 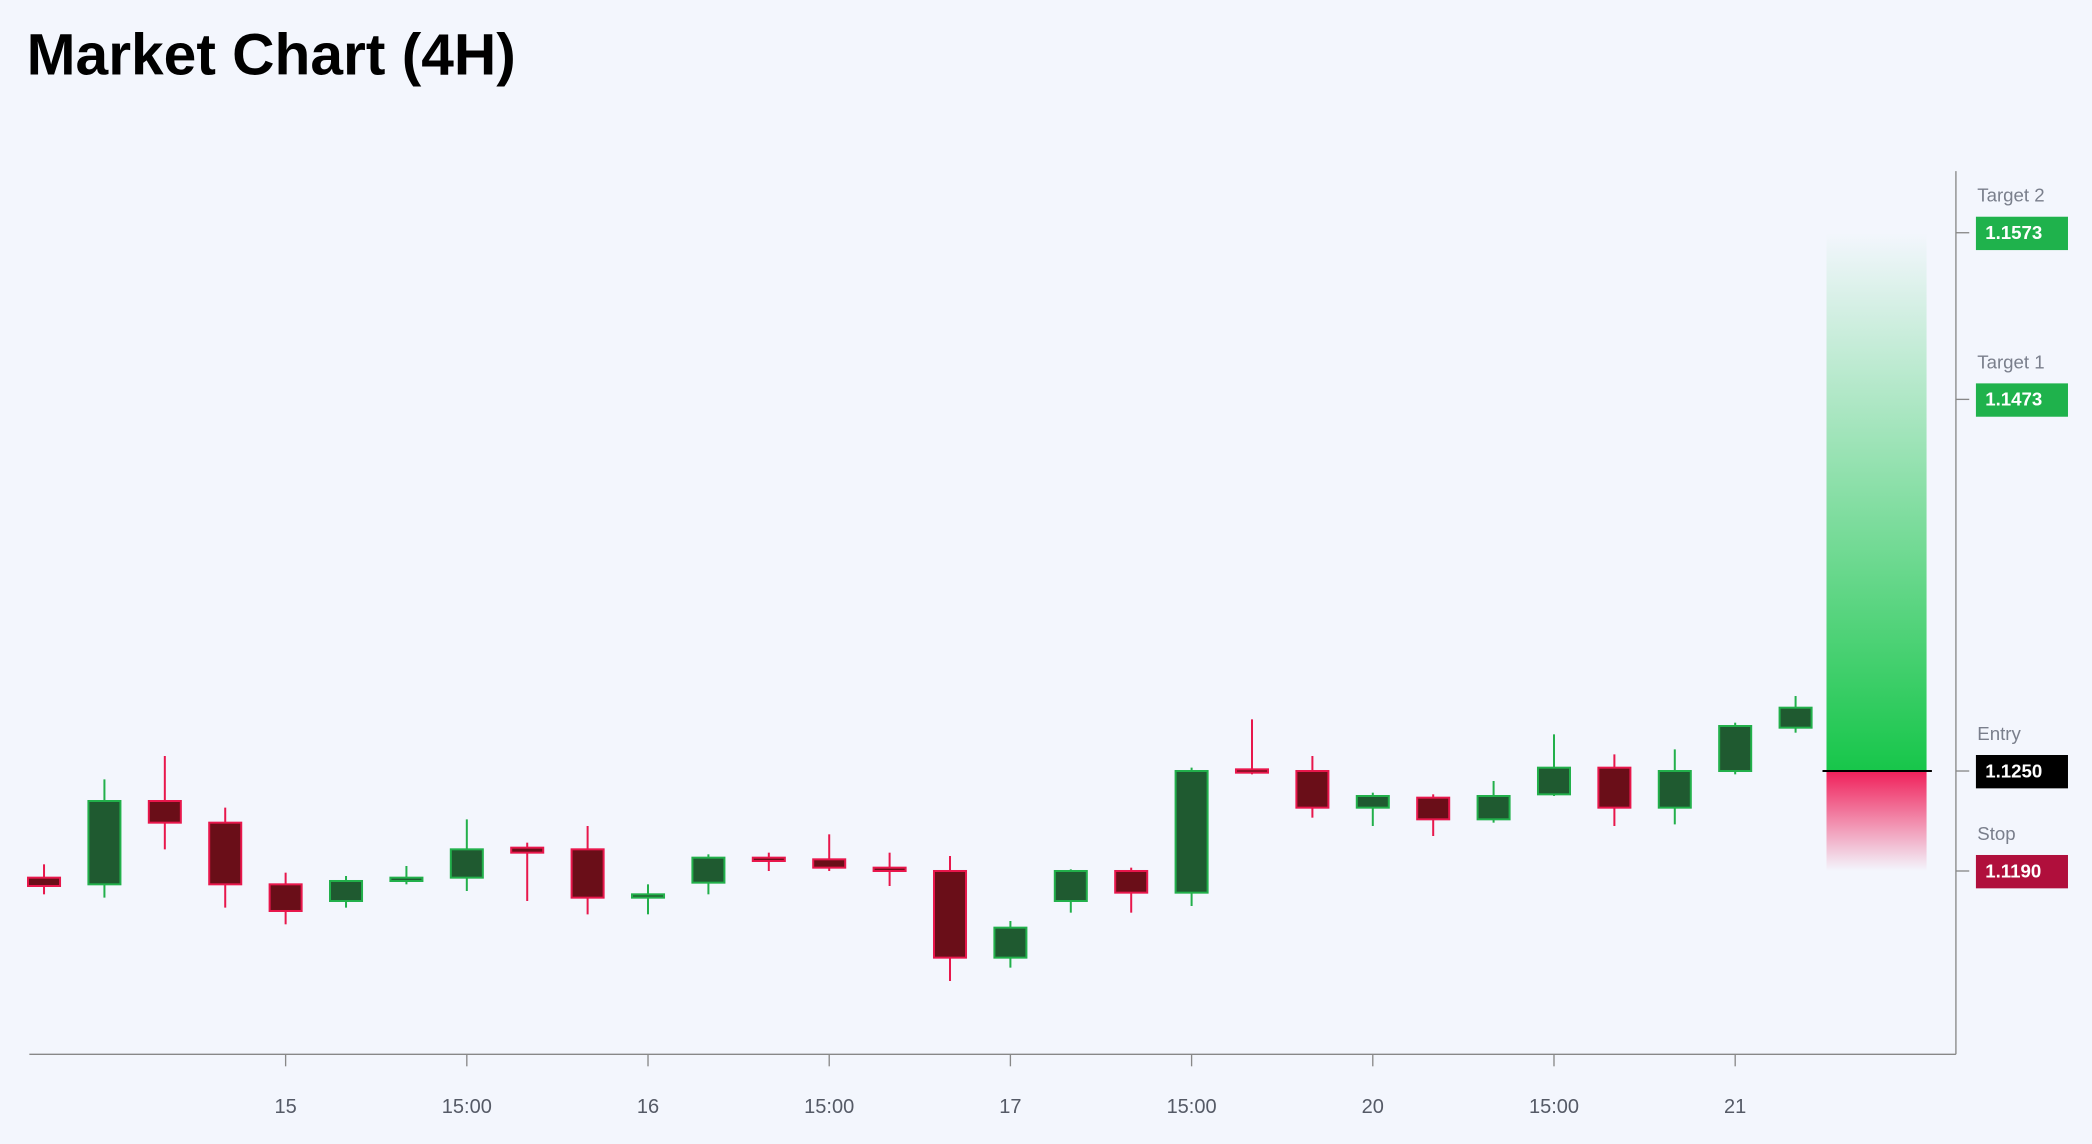 I want to click on level-price-label: 1.1473, so click(x=2013, y=399).